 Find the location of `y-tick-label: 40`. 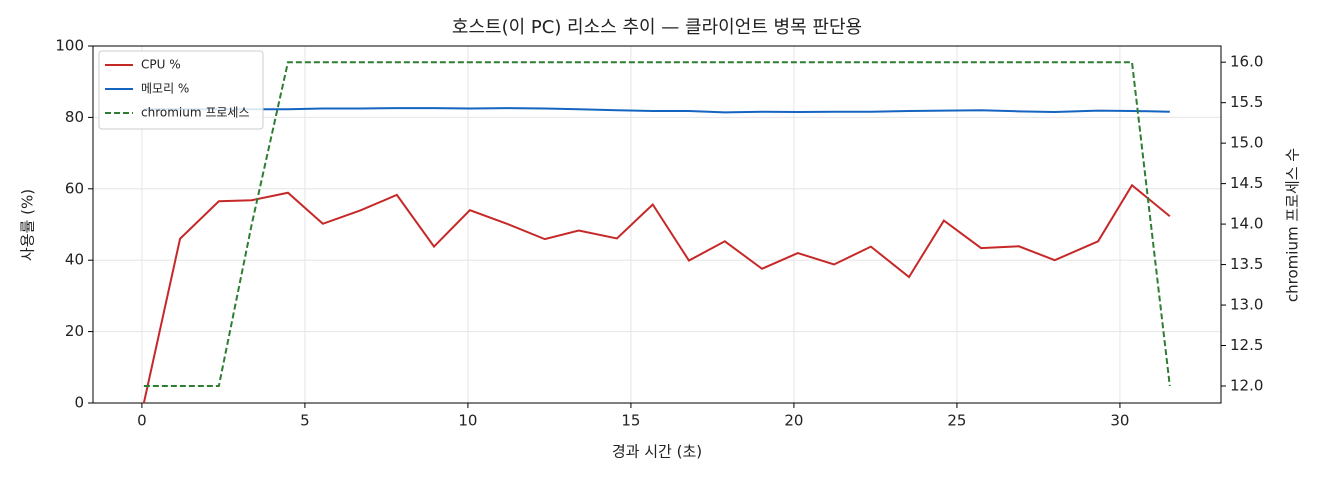

y-tick-label: 40 is located at coordinates (74, 260).